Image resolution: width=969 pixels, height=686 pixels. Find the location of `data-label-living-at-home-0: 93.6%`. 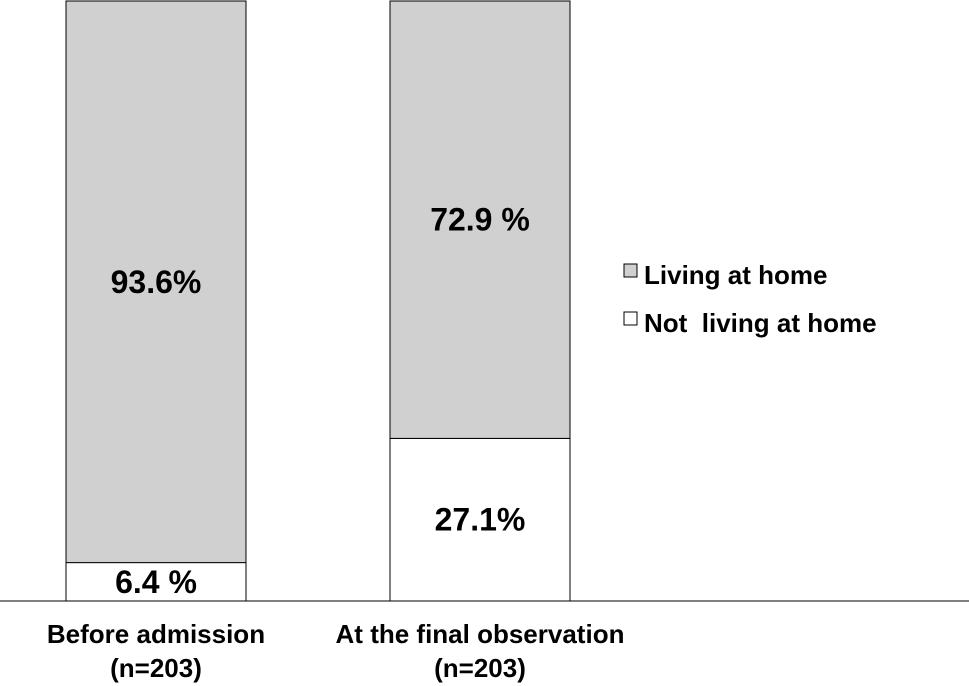

data-label-living-at-home-0: 93.6% is located at coordinates (156, 282).